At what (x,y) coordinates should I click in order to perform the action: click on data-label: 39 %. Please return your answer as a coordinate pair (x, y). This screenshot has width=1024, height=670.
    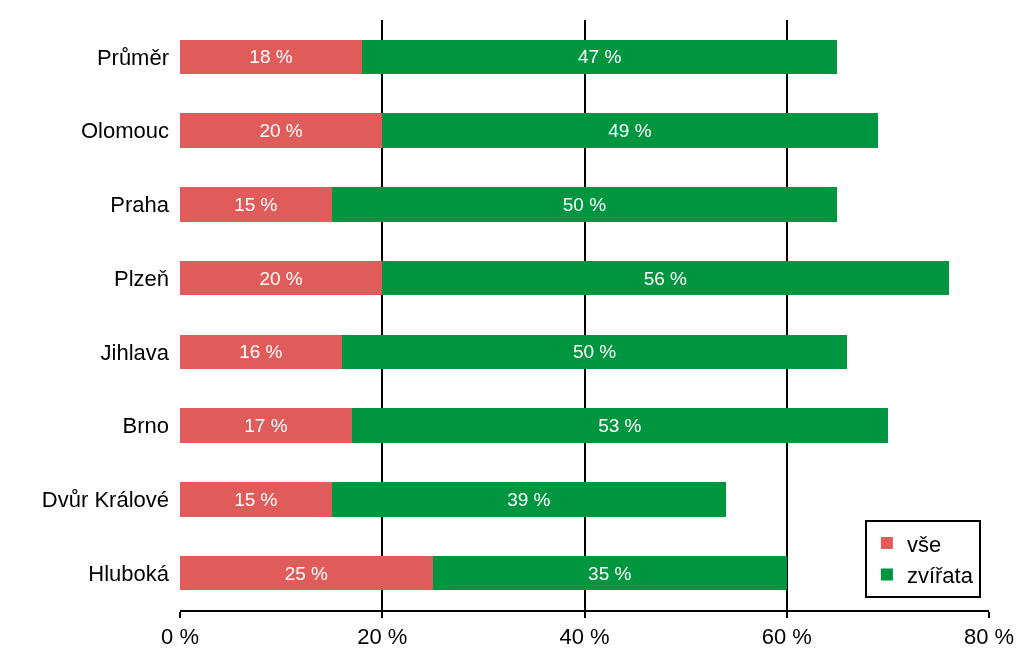
    Looking at the image, I should click on (529, 499).